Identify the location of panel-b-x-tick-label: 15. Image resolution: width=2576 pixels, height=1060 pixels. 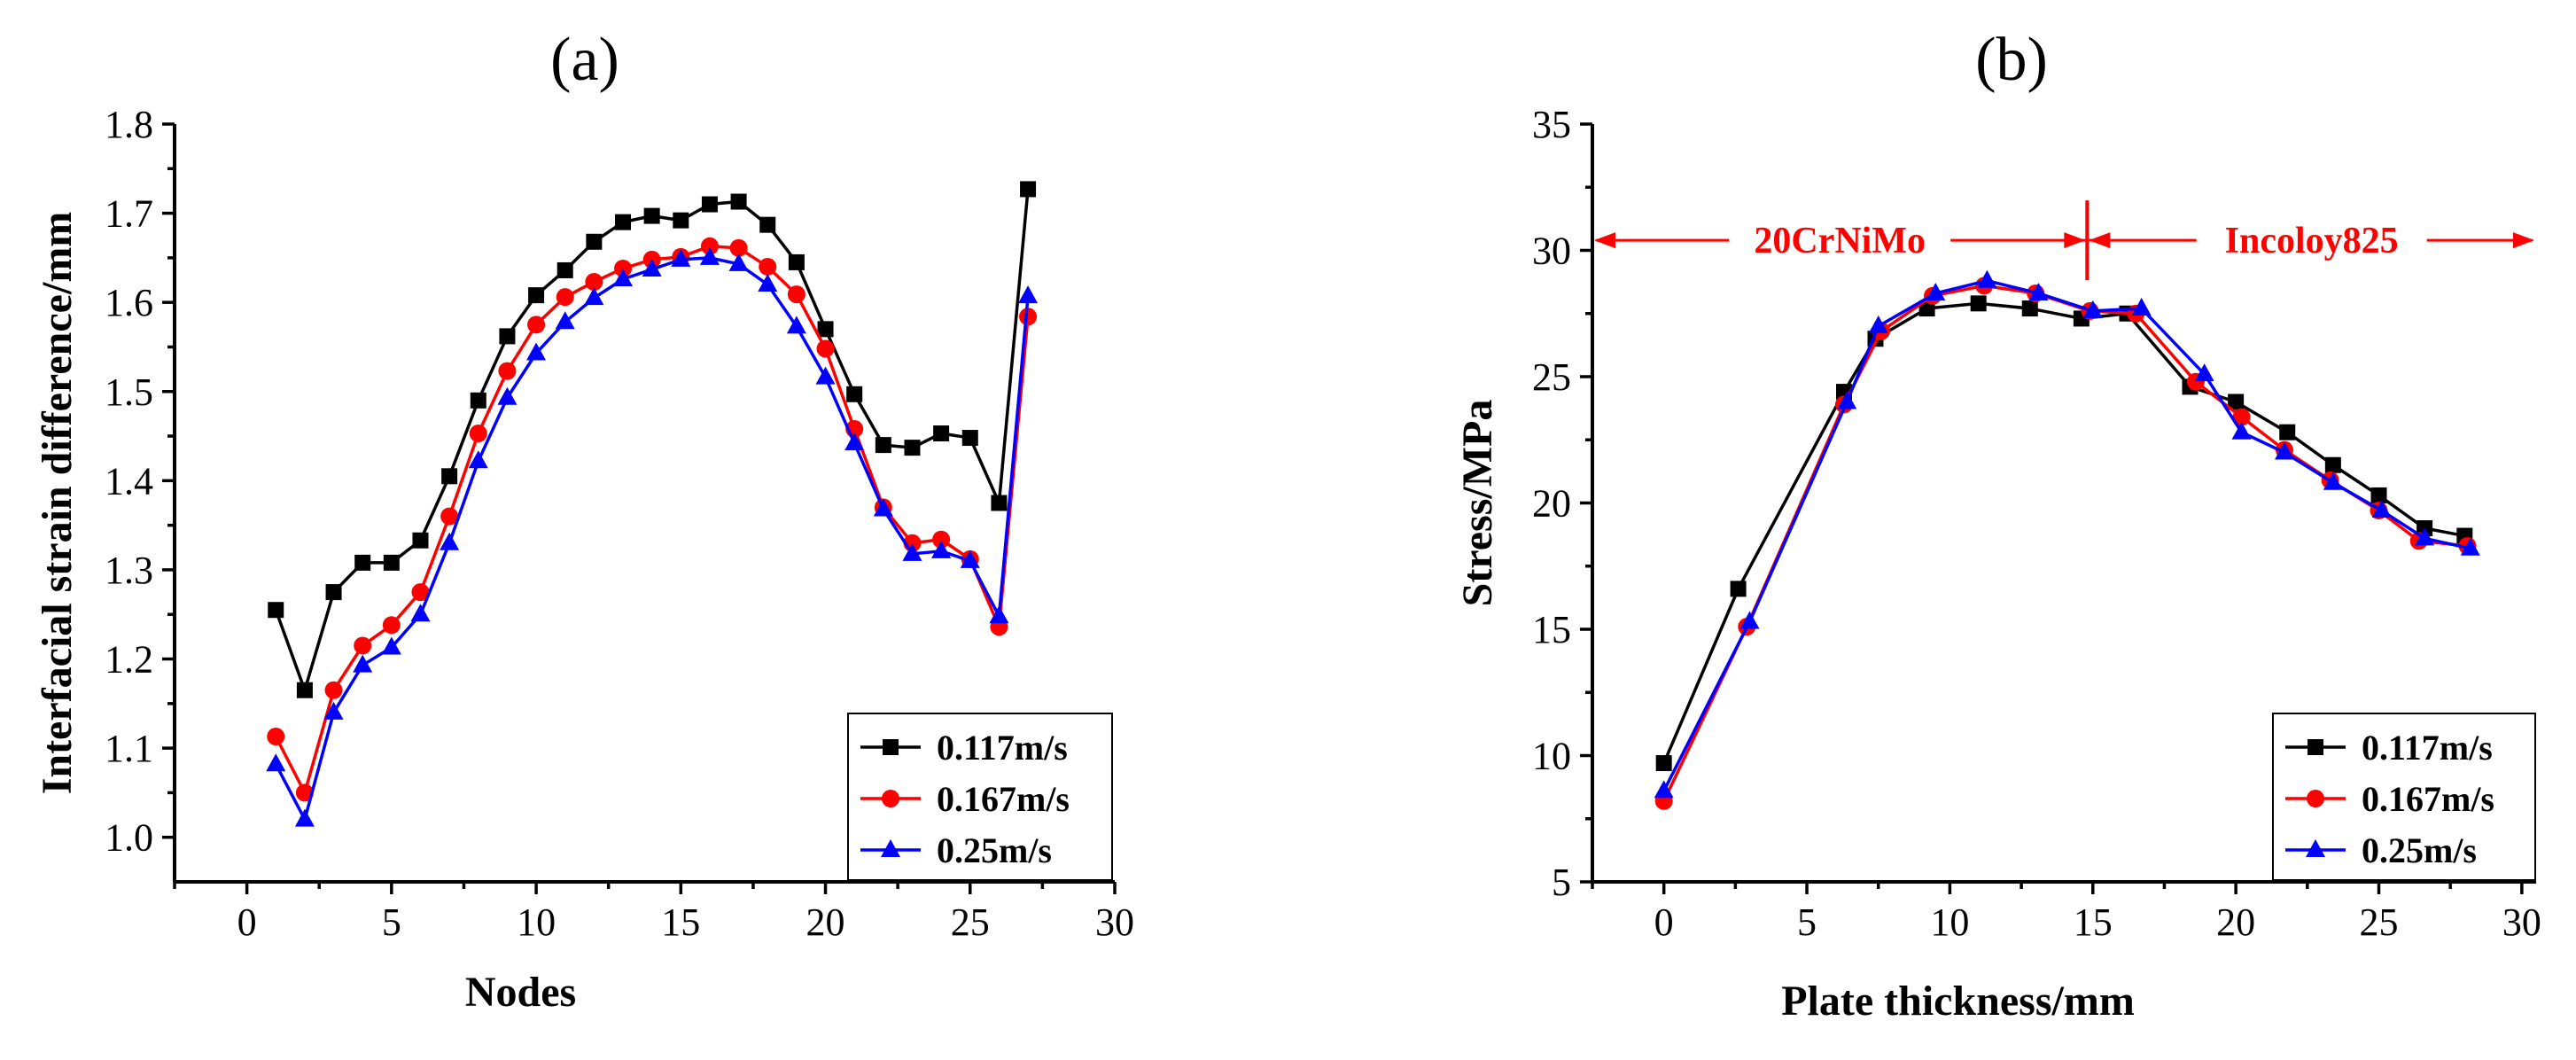
(2094, 922).